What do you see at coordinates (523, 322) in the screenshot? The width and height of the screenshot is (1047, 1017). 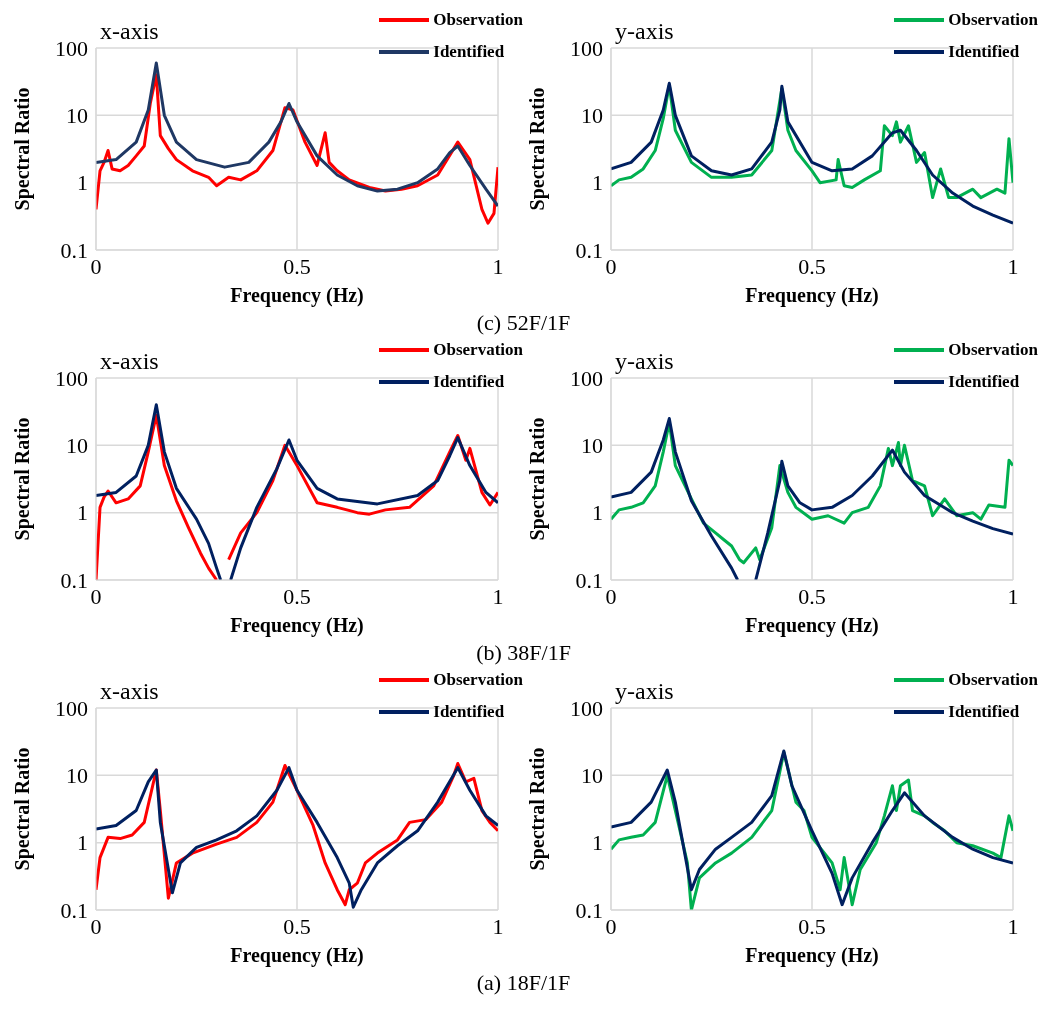 I see `text: (c) 52F/1F` at bounding box center [523, 322].